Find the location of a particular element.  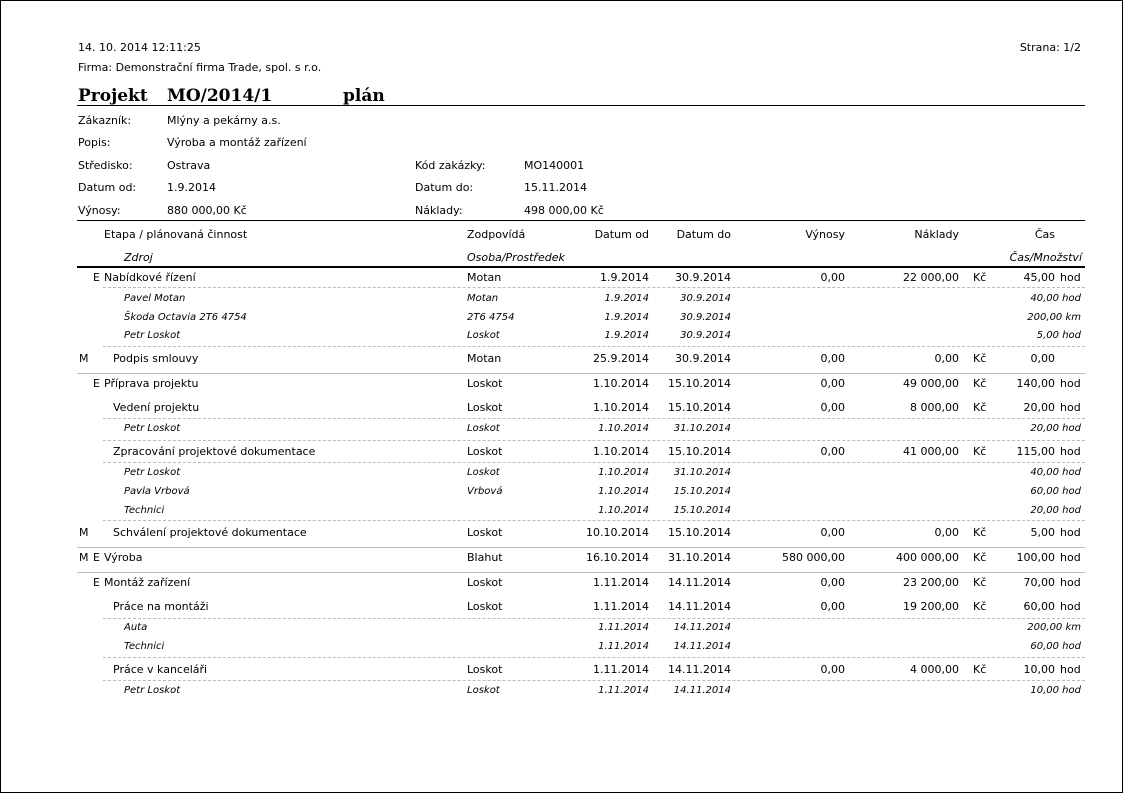

date-from: 25.9.2014 is located at coordinates (621, 358).